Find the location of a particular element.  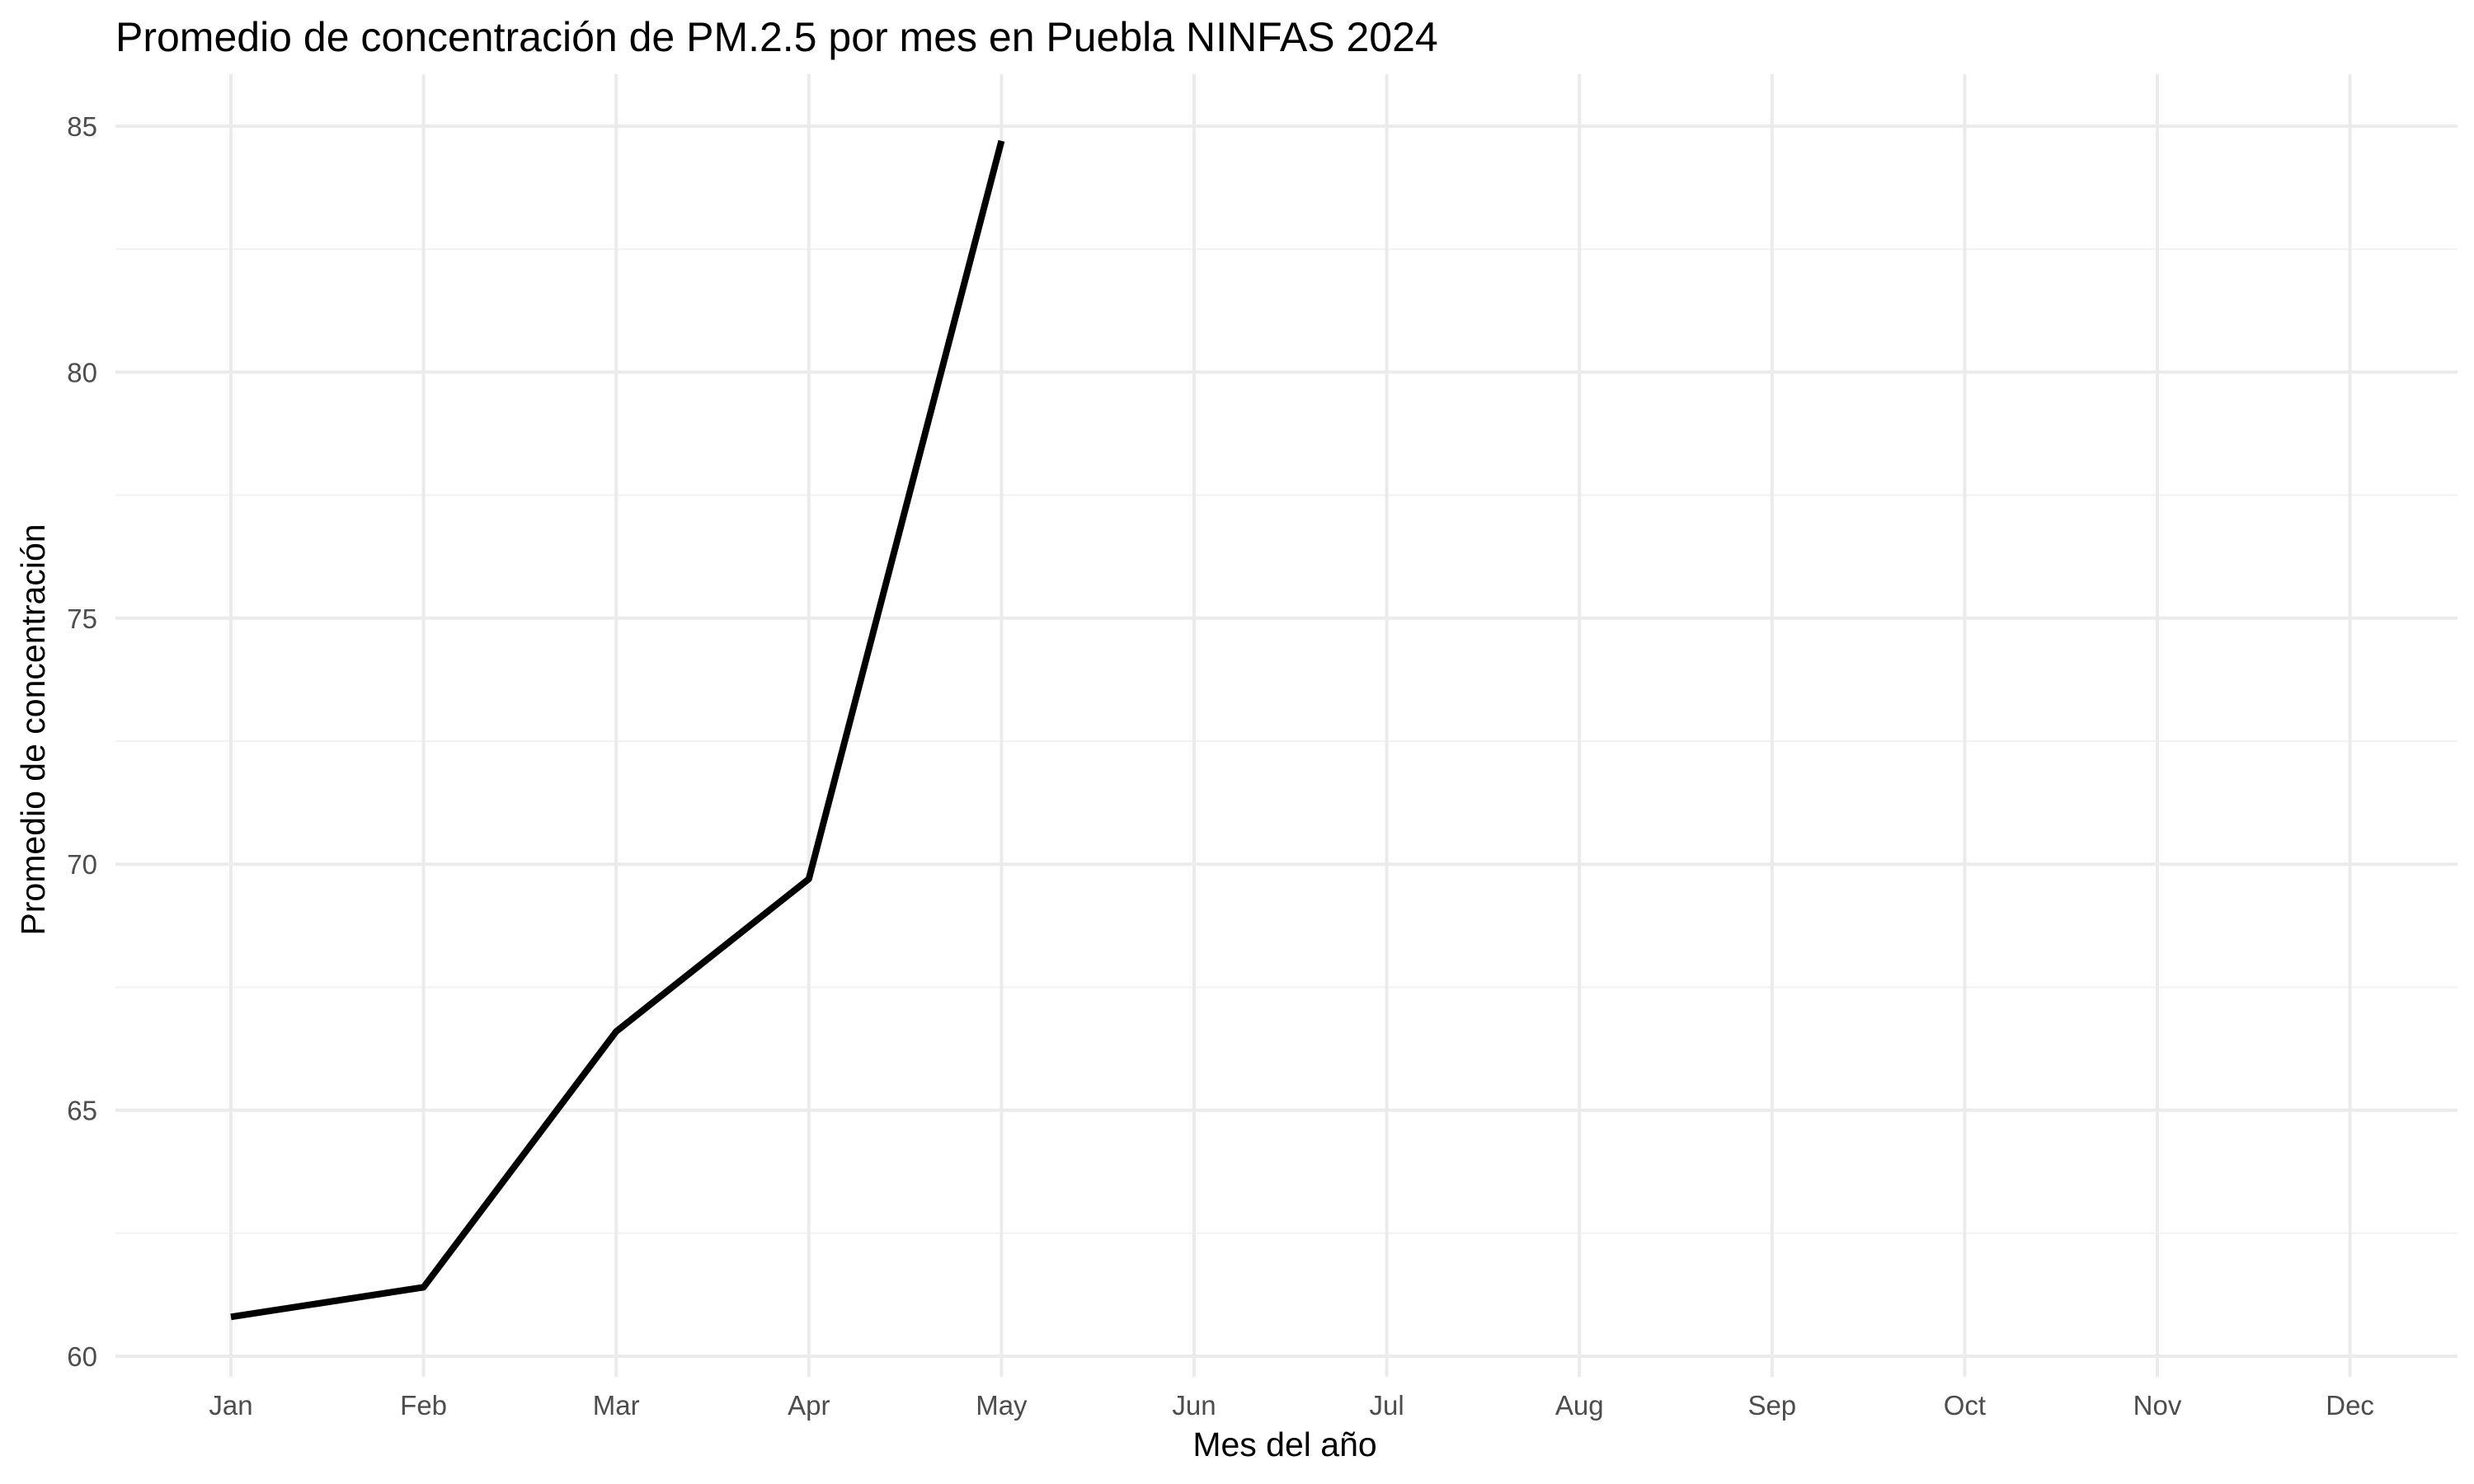

x-tick-label: Apr is located at coordinates (809, 1405).